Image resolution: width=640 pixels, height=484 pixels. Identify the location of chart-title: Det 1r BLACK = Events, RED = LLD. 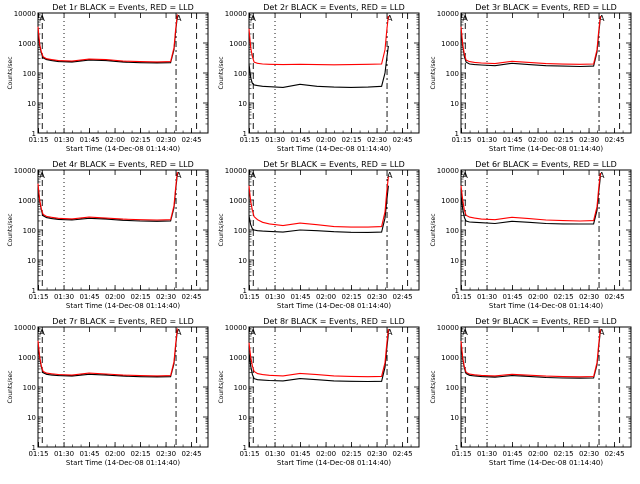
(123, 7).